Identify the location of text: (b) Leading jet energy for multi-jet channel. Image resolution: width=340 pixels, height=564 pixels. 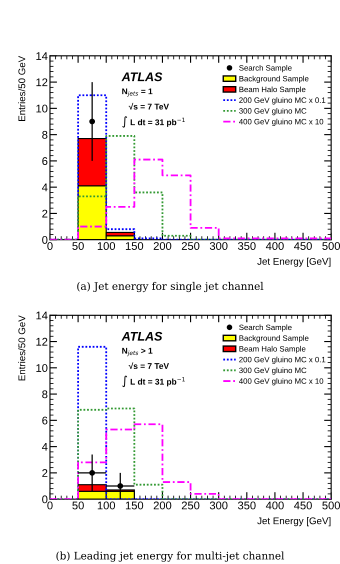
(170, 557).